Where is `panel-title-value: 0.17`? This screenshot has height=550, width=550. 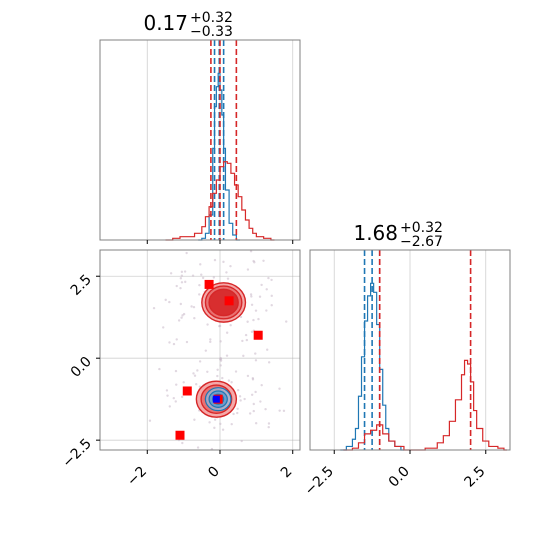
panel-title-value: 0.17 is located at coordinates (165, 23).